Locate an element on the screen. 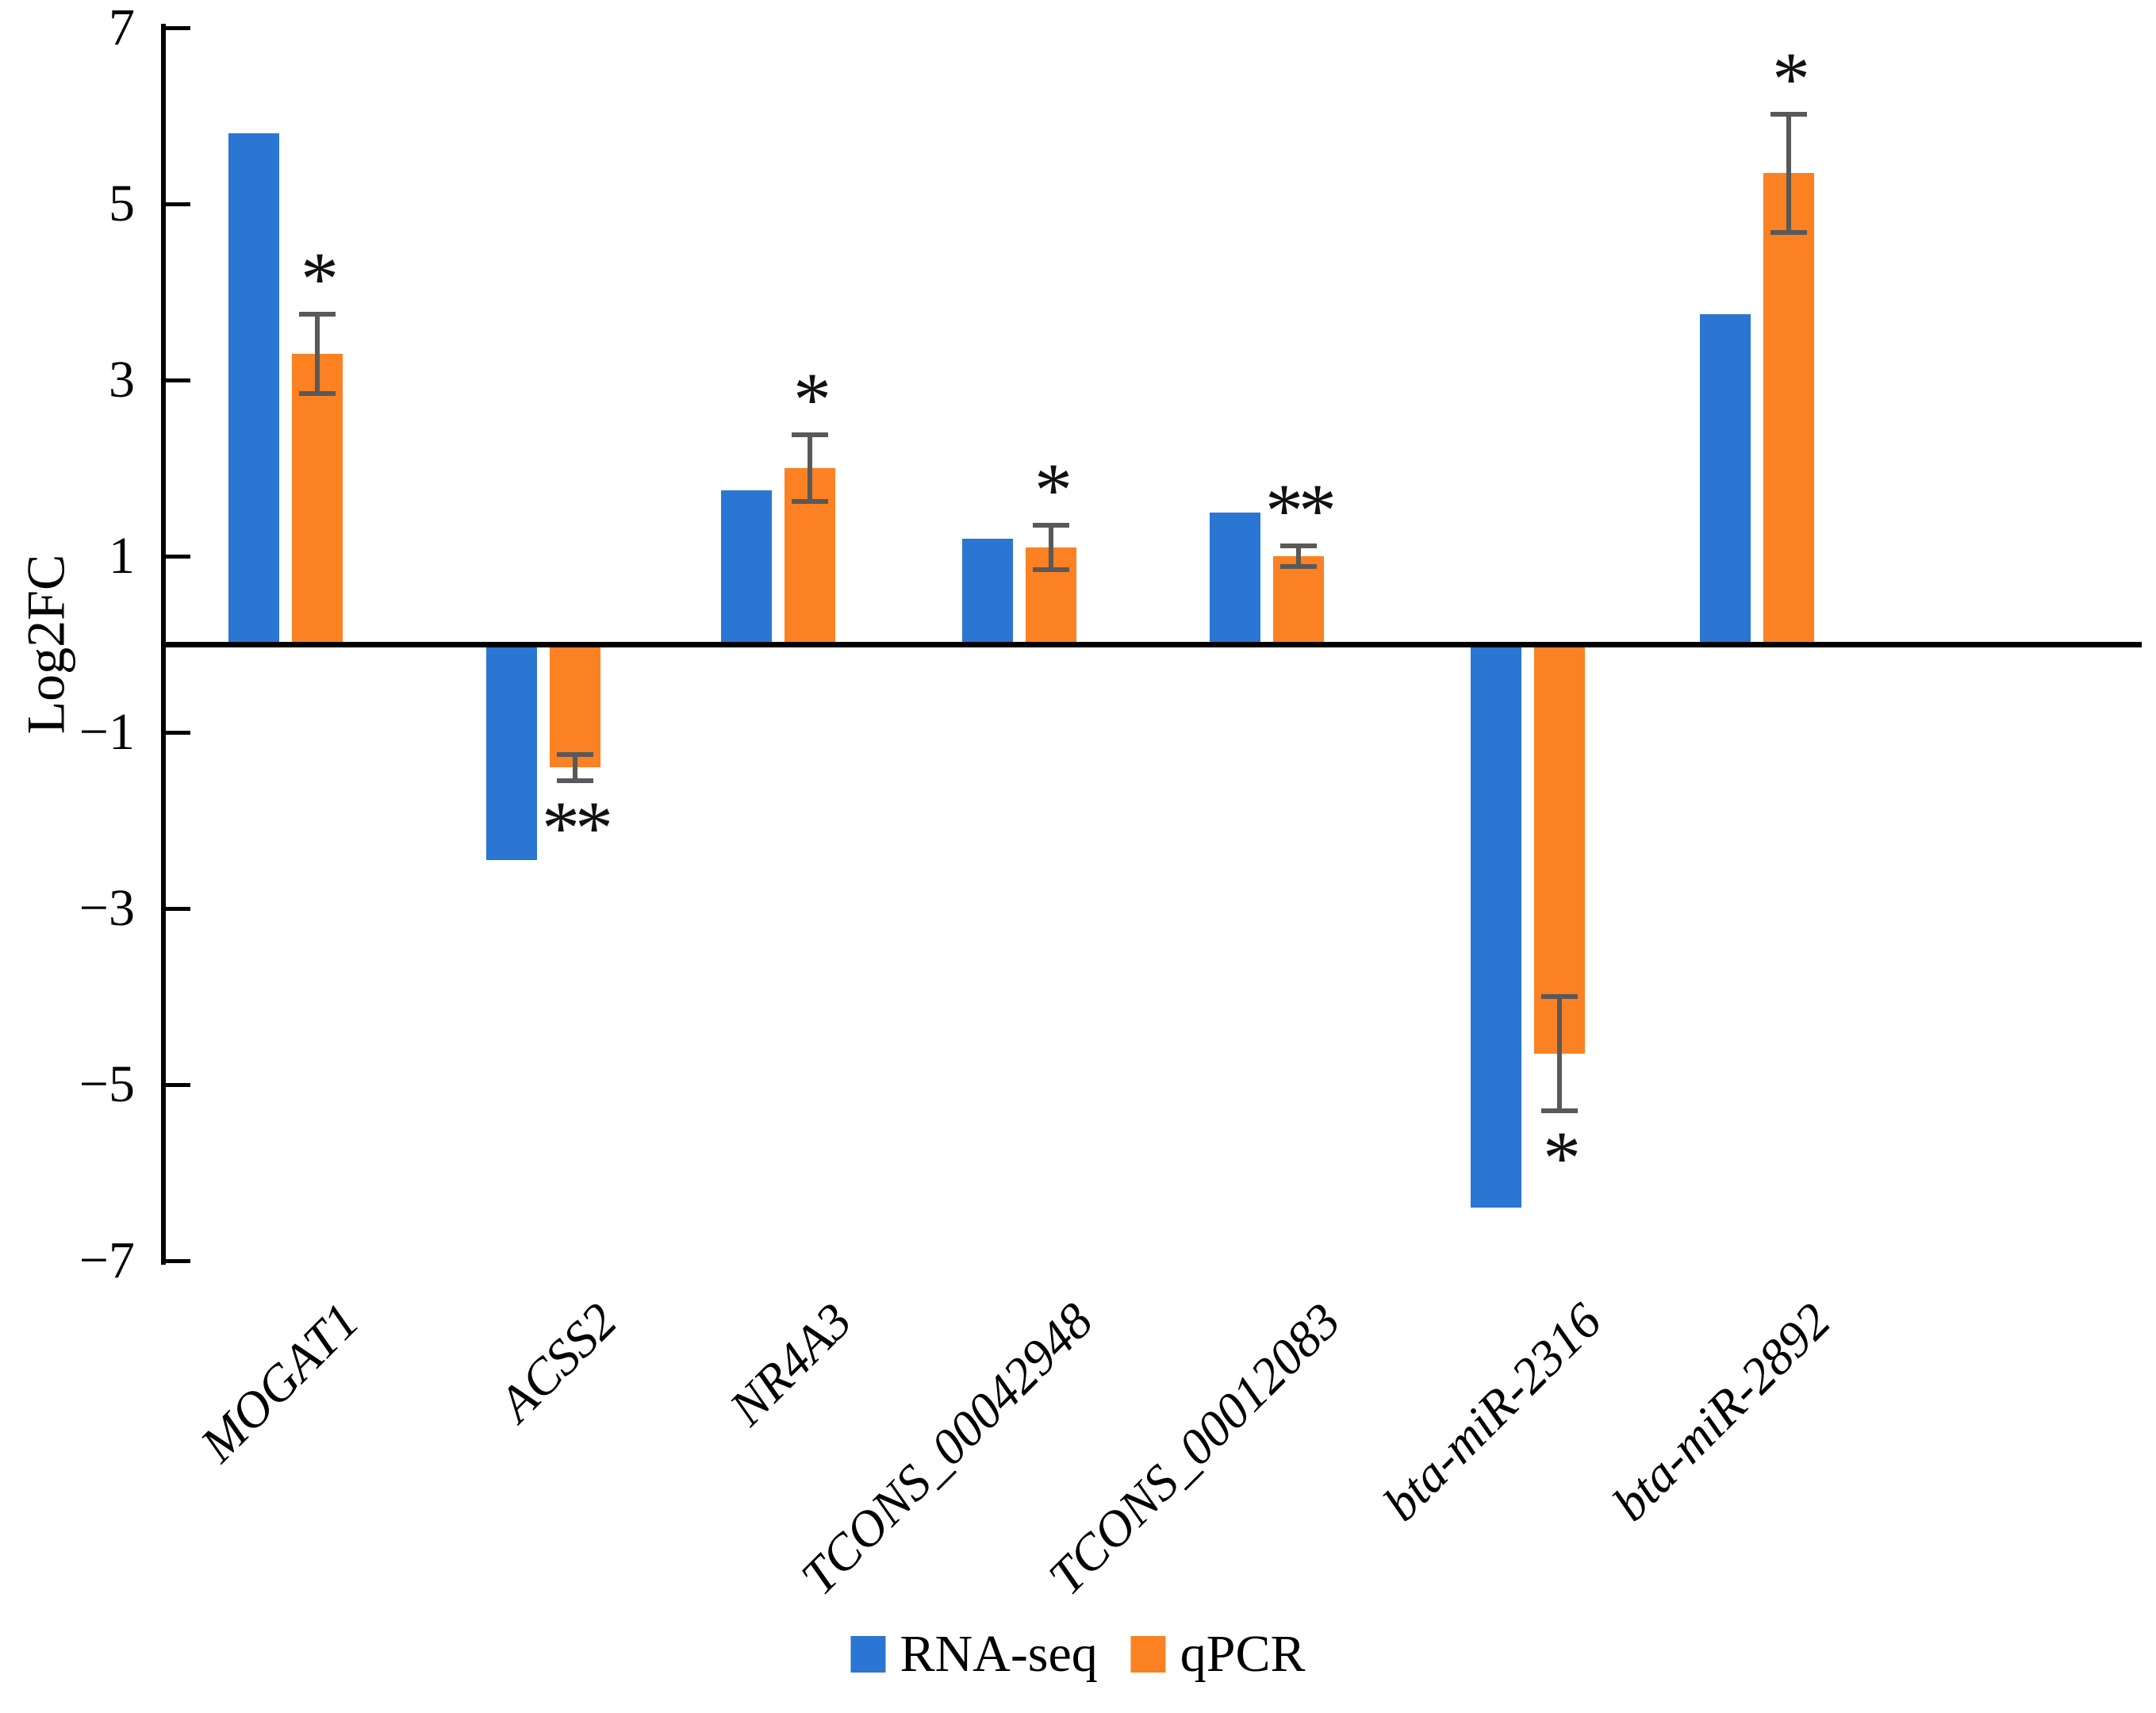 The width and height of the screenshot is (2156, 1713). legend: RNA-seq qPCR is located at coordinates (1078, 1654).